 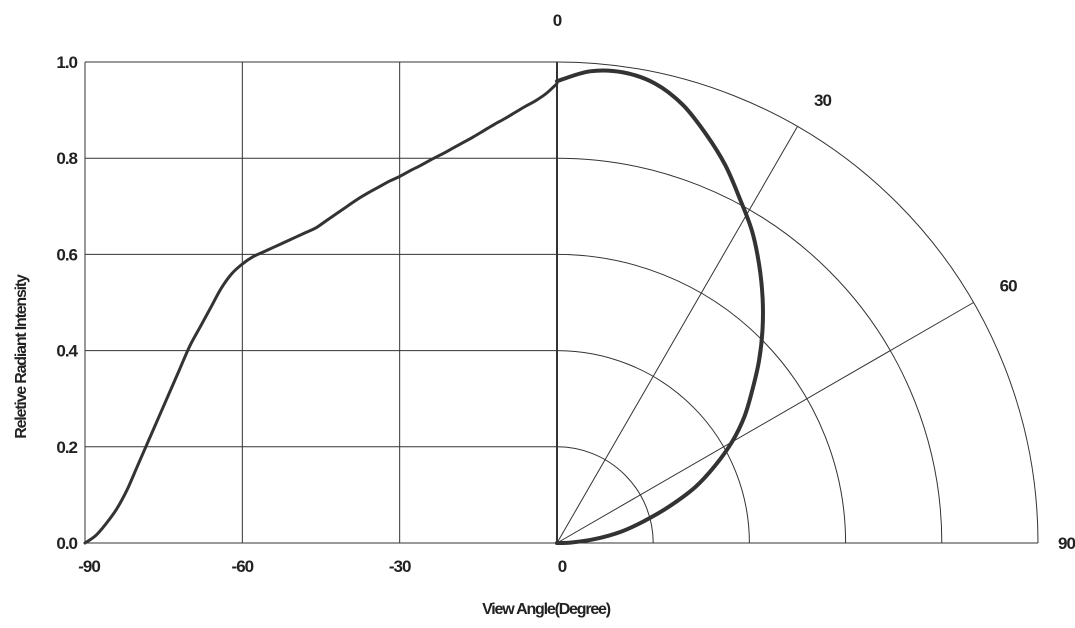 What do you see at coordinates (243, 566) in the screenshot?
I see `x-tick-label-1: -60` at bounding box center [243, 566].